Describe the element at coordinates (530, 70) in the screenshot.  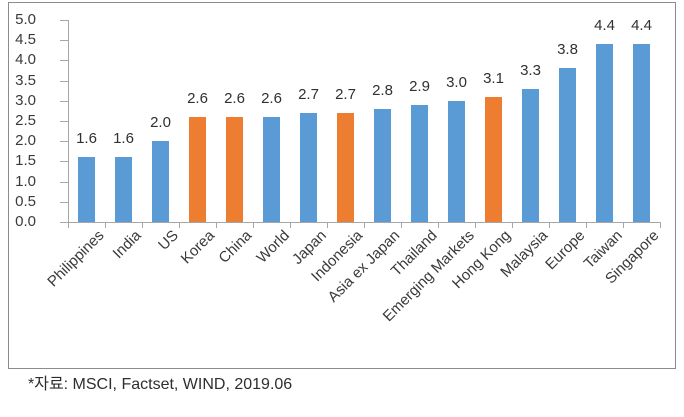
I see `bar-value-label: 3.3` at that location.